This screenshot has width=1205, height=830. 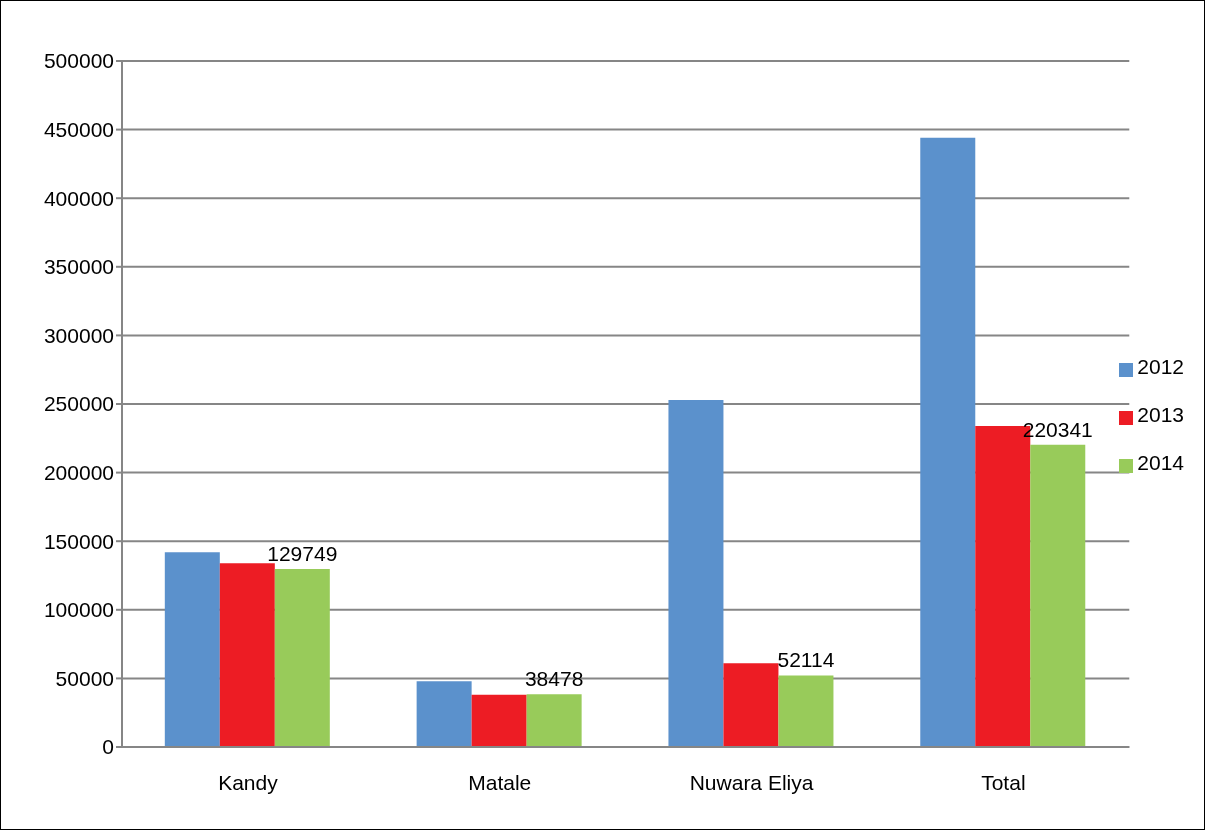 What do you see at coordinates (1160, 414) in the screenshot?
I see `legend-label: 2013` at bounding box center [1160, 414].